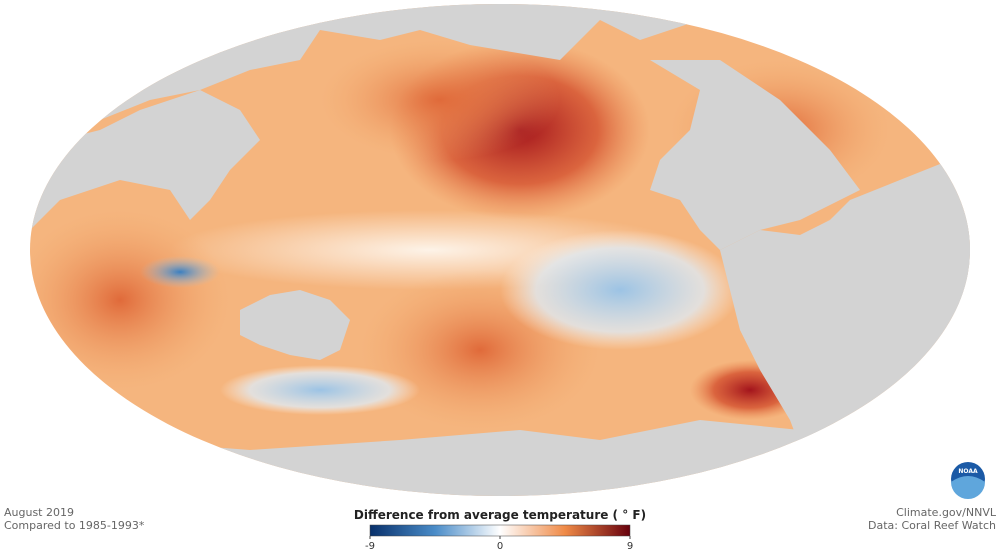 This screenshot has height=555, width=1000. What do you see at coordinates (500, 530) in the screenshot?
I see `colorbar` at bounding box center [500, 530].